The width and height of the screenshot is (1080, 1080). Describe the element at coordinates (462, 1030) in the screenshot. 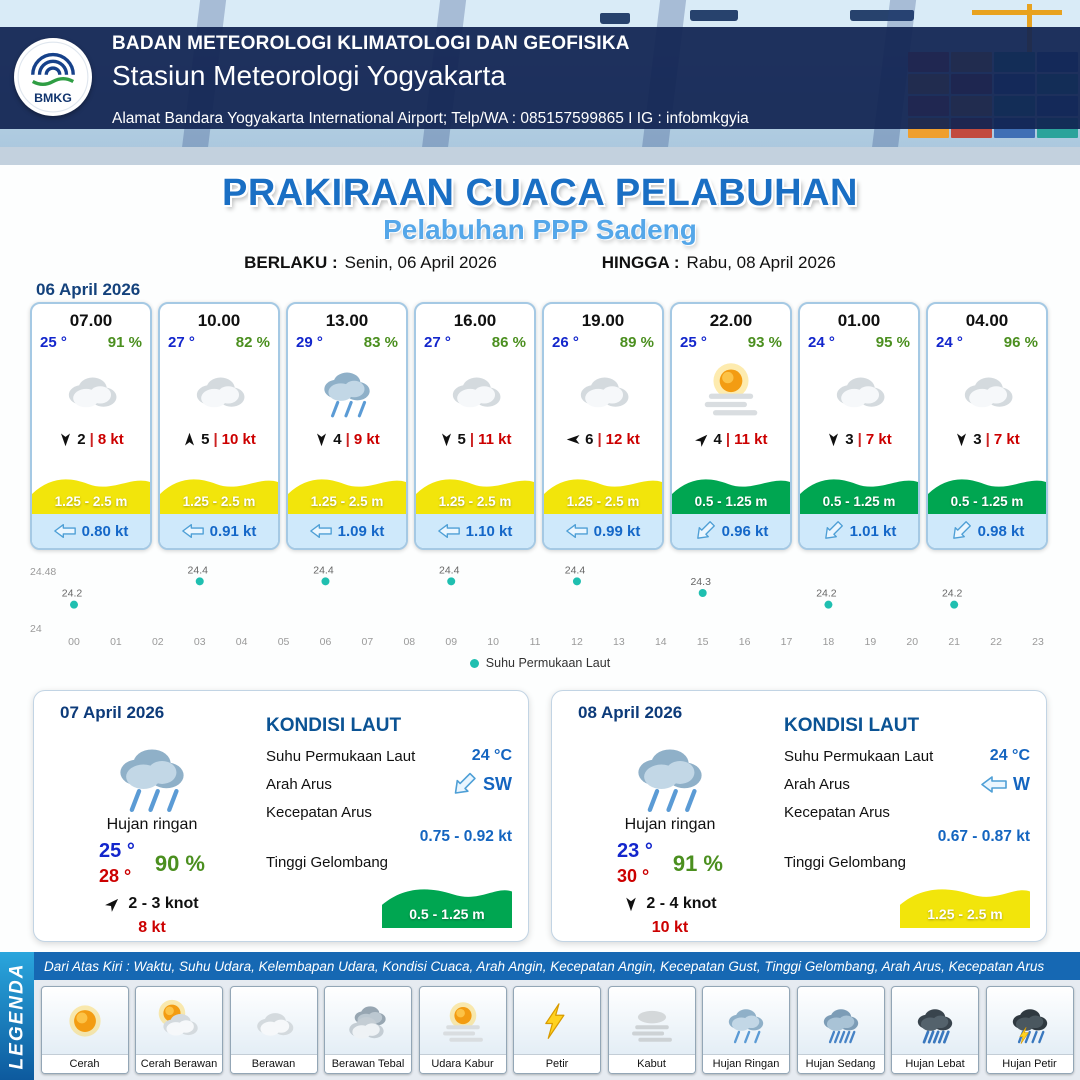

I see `legend-item: Udara Kabur` at that location.